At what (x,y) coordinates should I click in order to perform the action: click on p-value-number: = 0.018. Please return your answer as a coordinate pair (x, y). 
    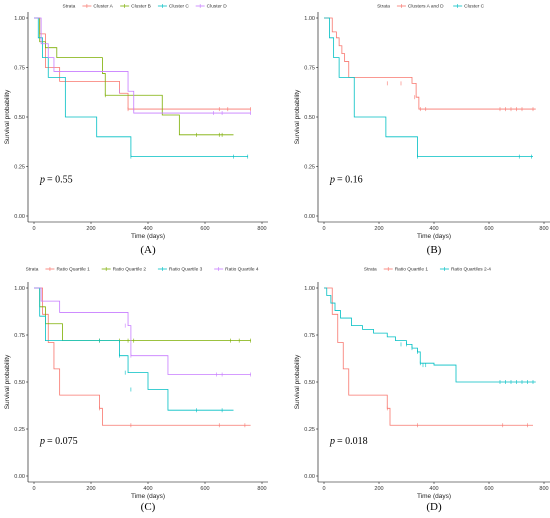
    Looking at the image, I should click on (352, 441).